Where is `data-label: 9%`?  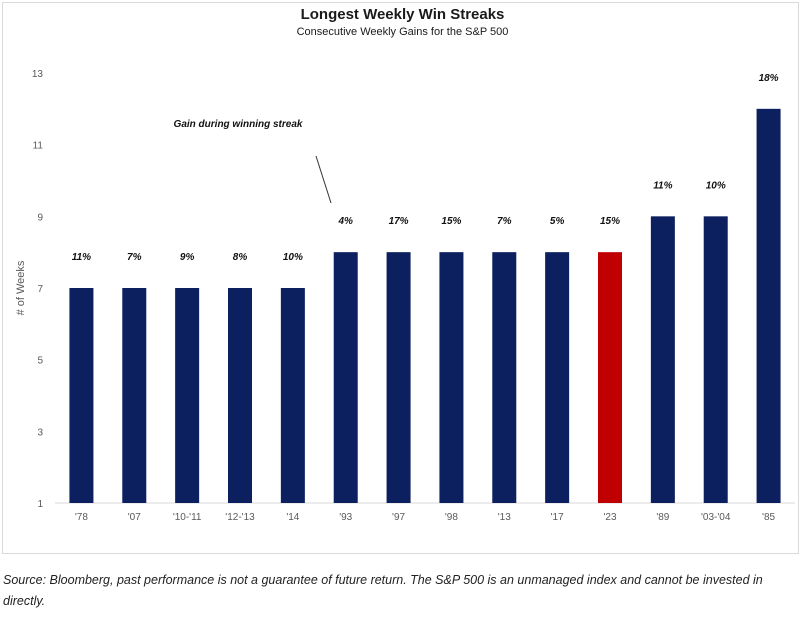 data-label: 9% is located at coordinates (187, 257).